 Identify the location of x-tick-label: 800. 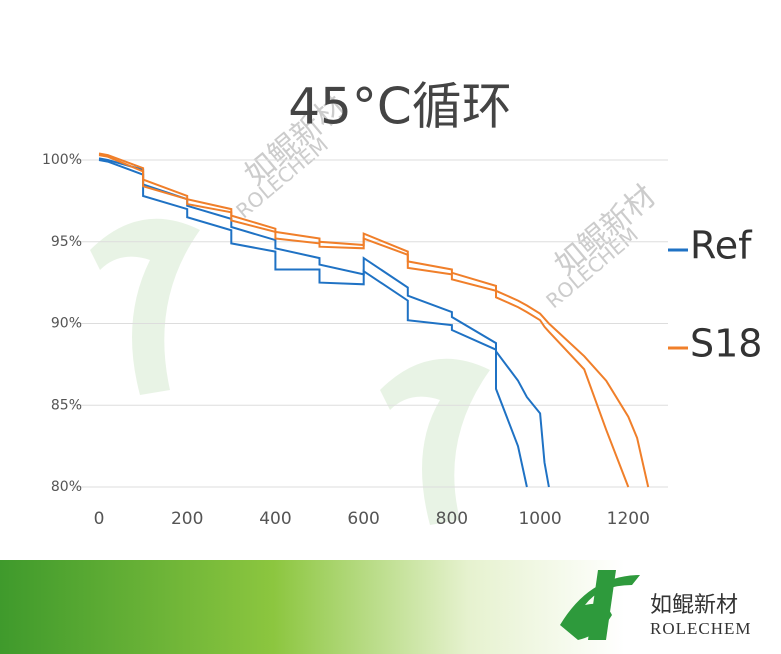
(452, 519).